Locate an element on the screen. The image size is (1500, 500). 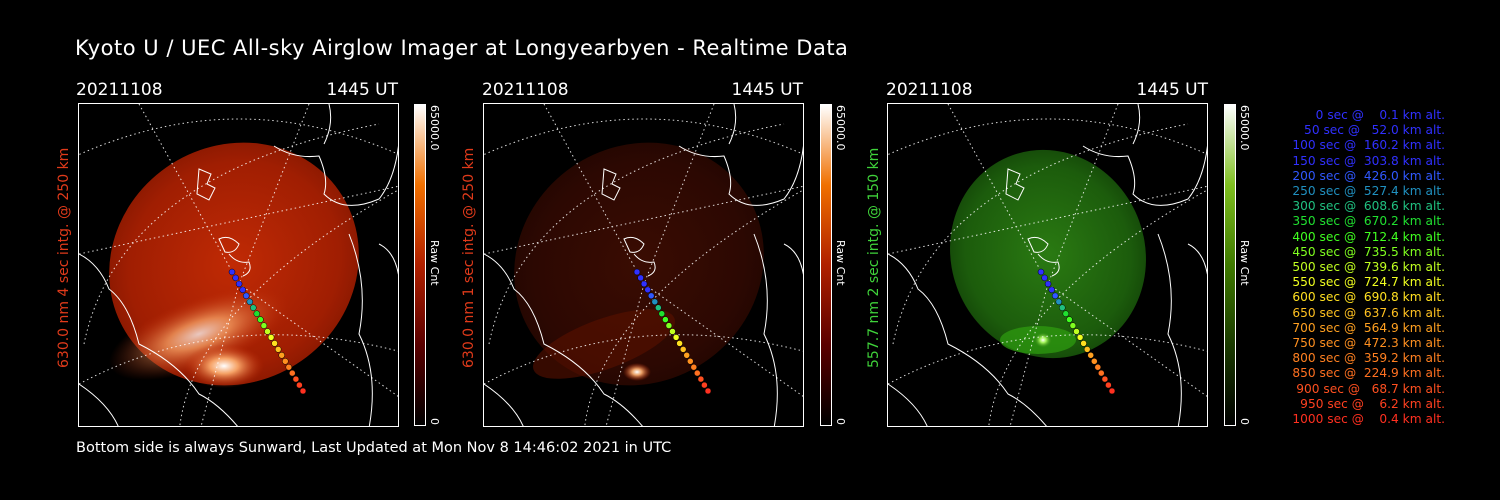
panel-3-colorbar-min: 0 is located at coordinates (1244, 421).